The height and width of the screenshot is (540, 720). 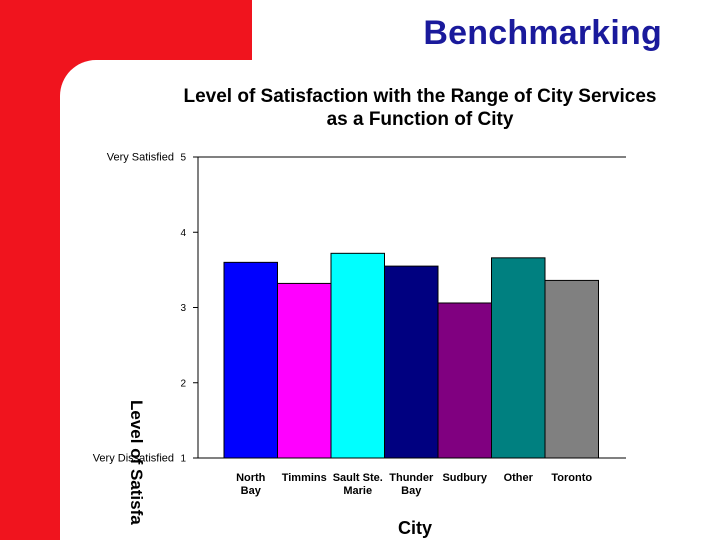 I want to click on x-tick-label: North, so click(x=251, y=478).